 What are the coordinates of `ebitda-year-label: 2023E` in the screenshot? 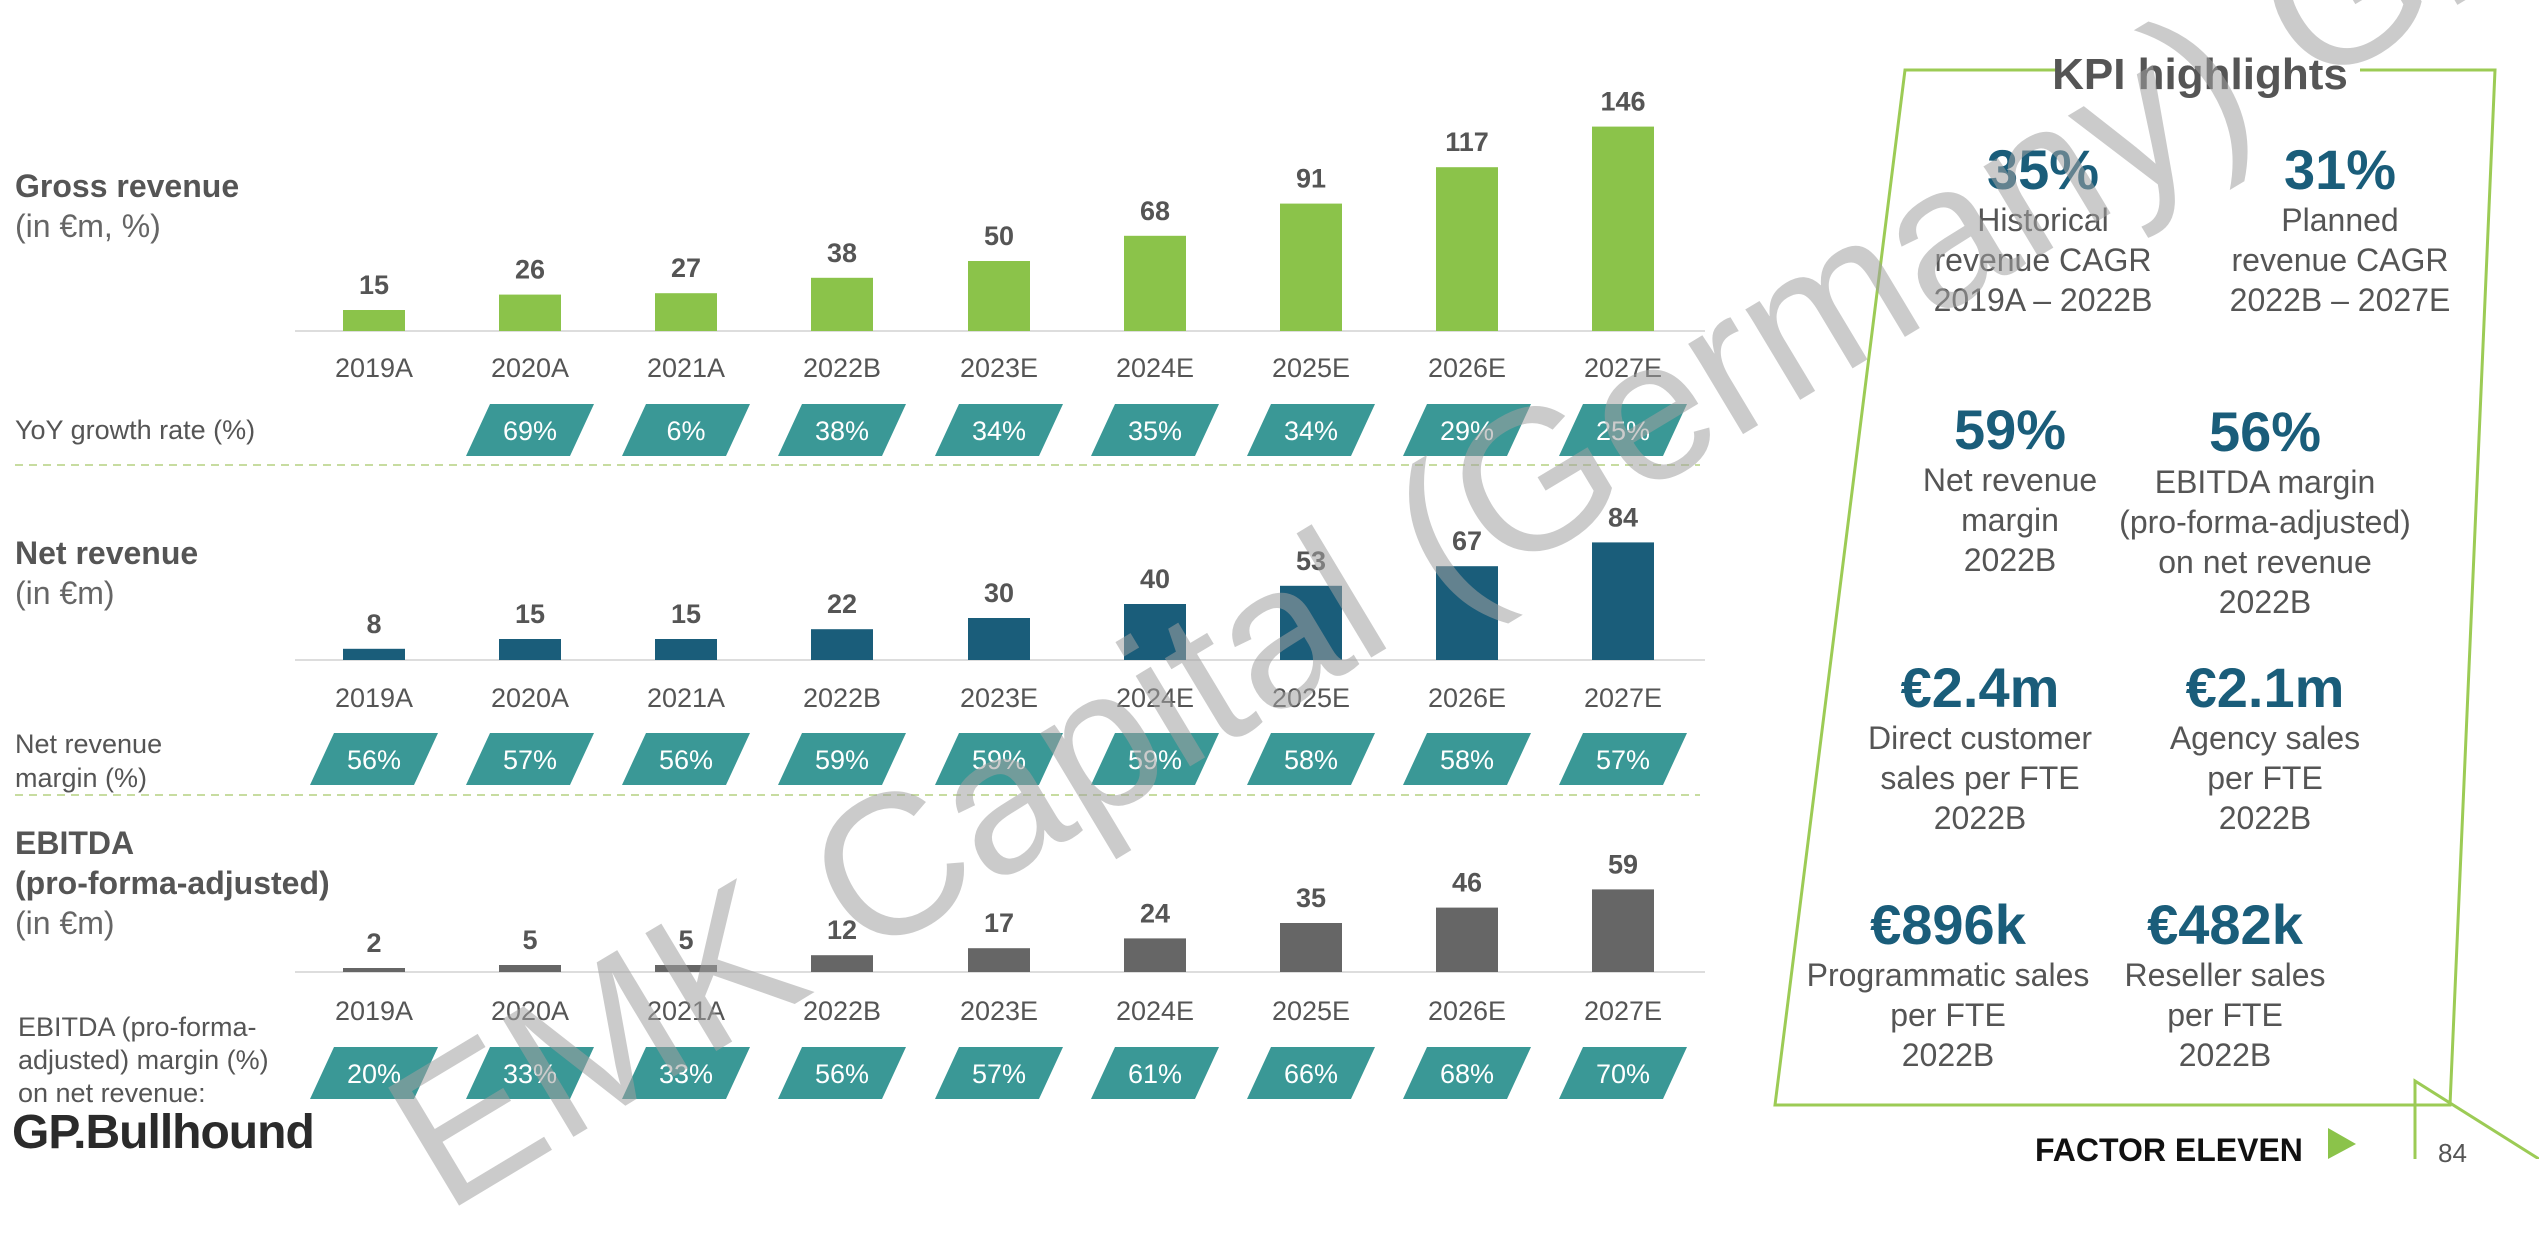 It's located at (999, 1011).